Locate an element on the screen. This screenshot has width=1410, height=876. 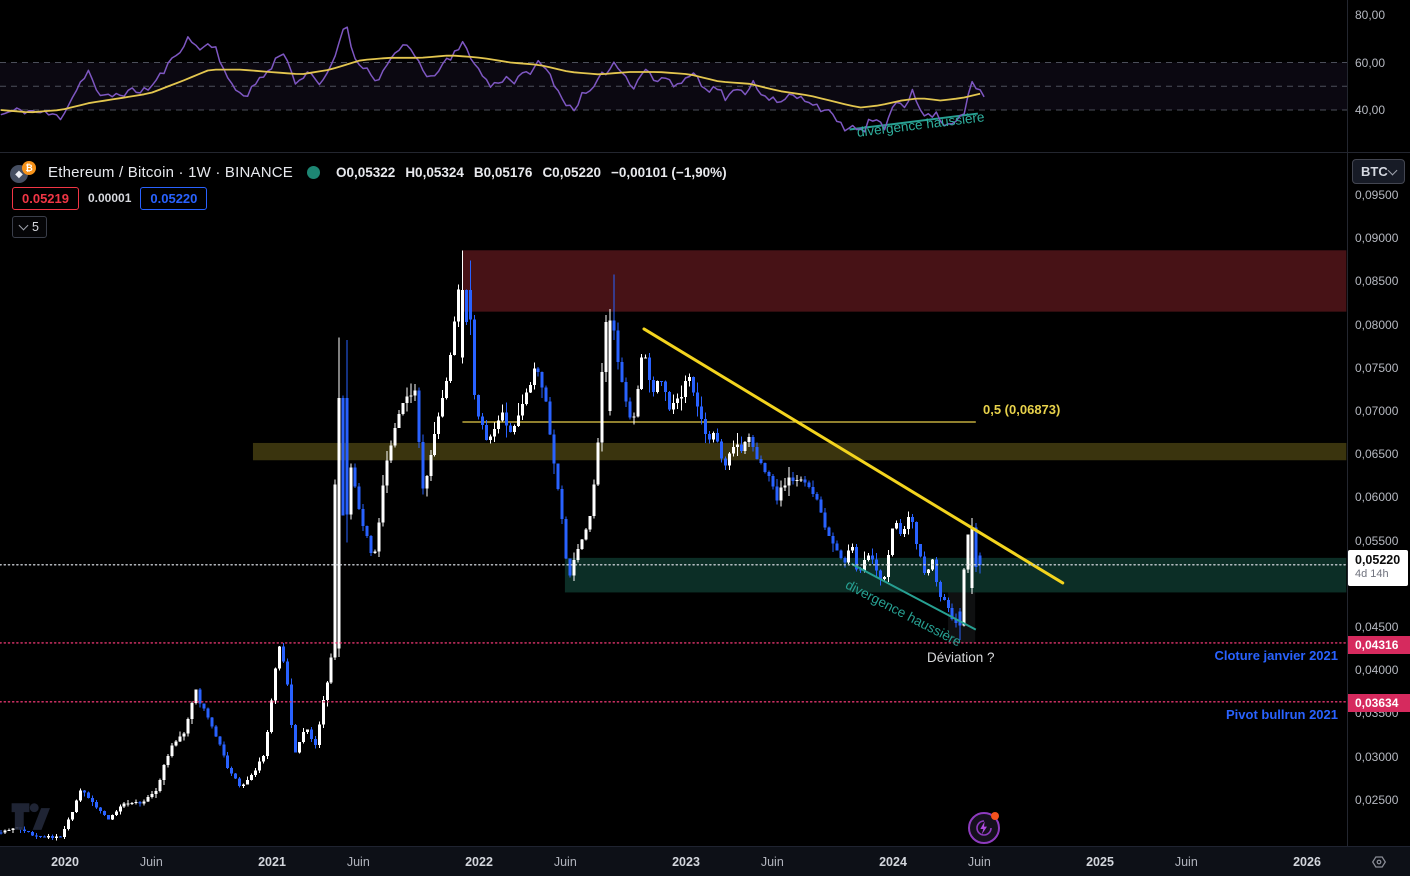
axis-settings-corner is located at coordinates (1378, 861).